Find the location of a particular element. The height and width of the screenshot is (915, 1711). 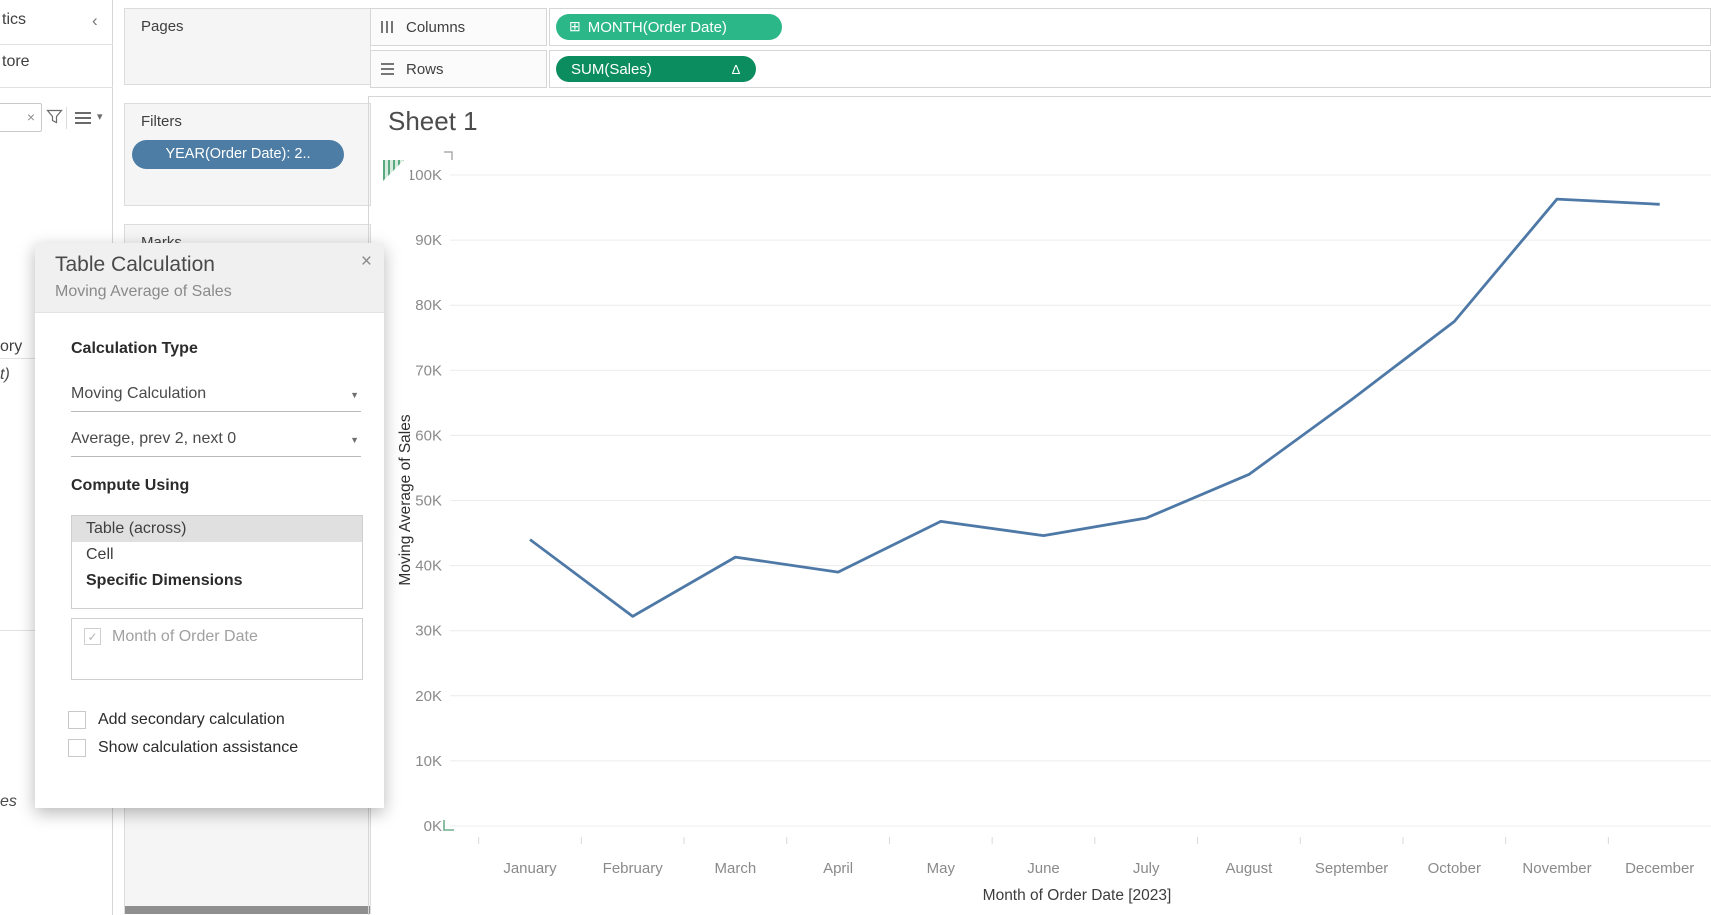

x-tick-label: November is located at coordinates (1556, 868).